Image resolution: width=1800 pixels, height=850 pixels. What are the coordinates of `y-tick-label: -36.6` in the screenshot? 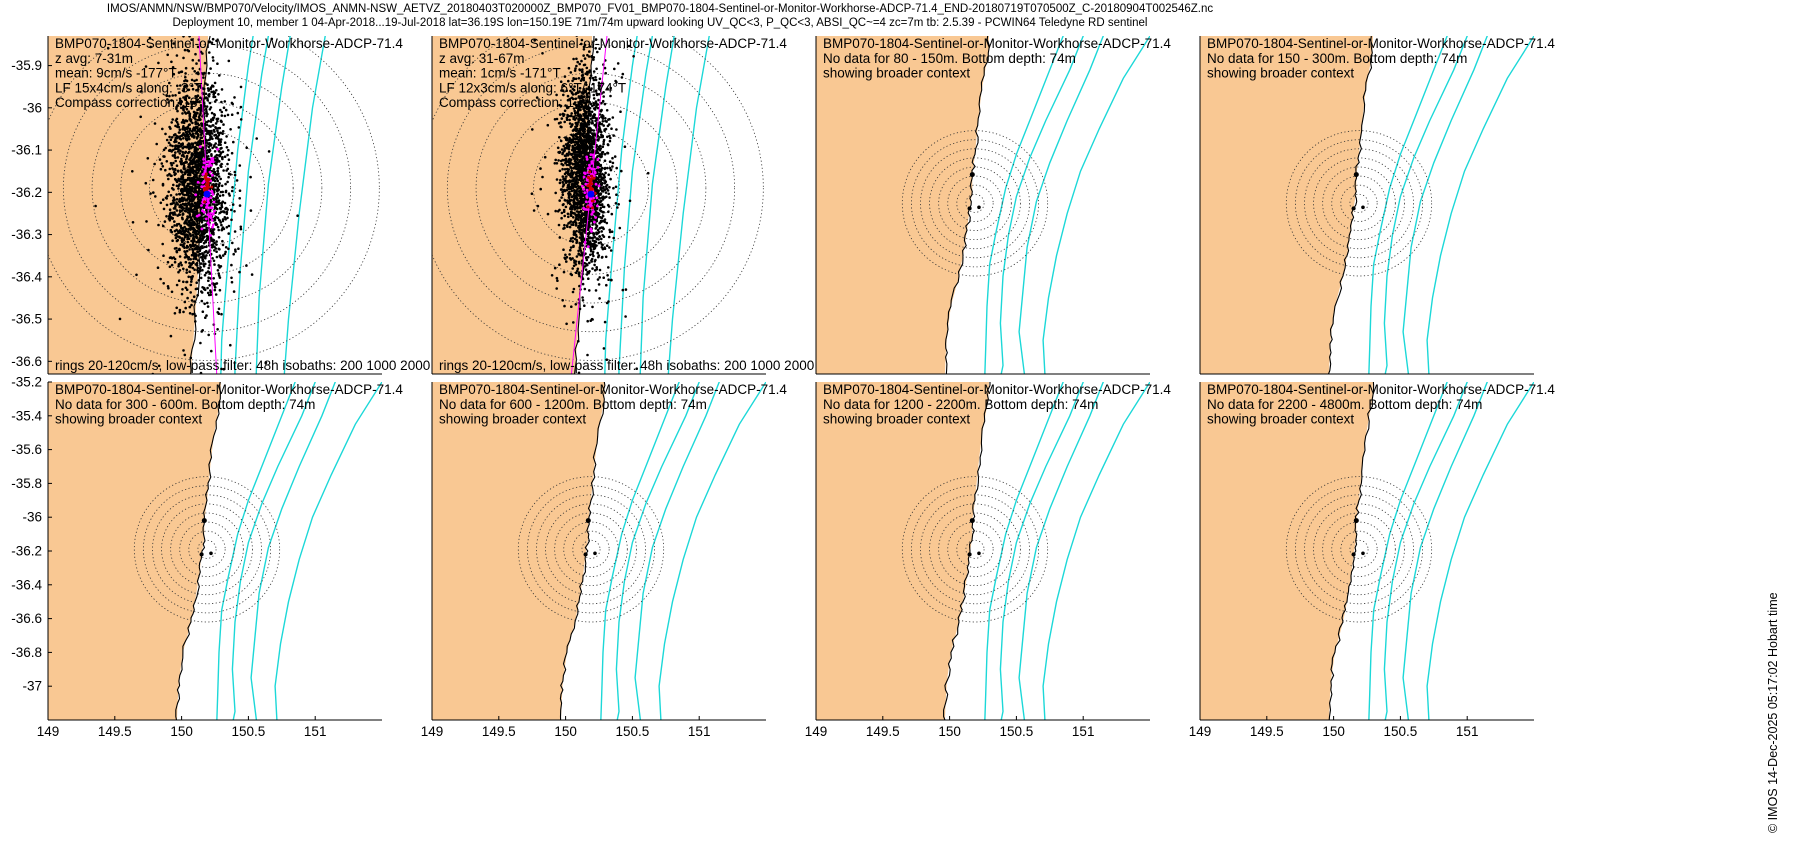 It's located at (26, 618).